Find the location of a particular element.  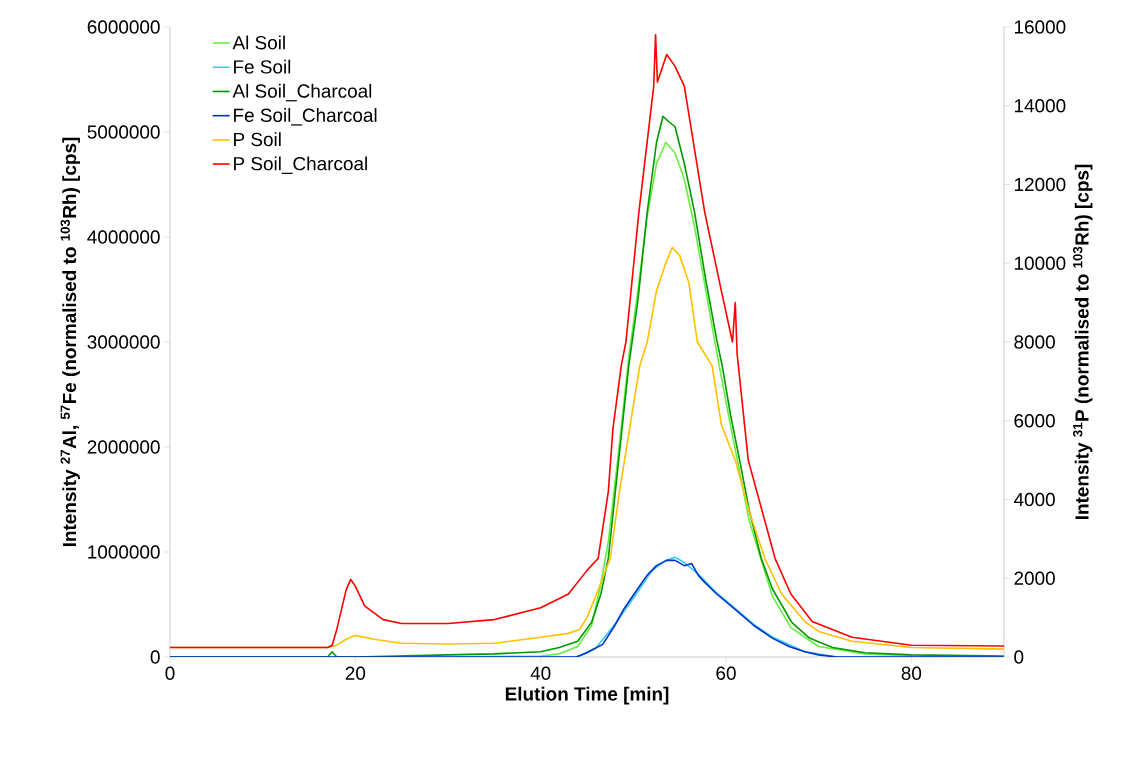

legend-label: Fe Soil_Charcoal is located at coordinates (305, 117).